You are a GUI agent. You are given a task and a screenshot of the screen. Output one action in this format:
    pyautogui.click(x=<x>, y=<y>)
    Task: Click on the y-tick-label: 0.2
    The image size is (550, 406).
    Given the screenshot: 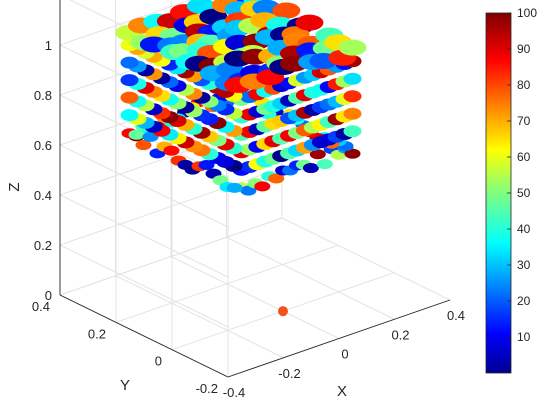 What is the action you would take?
    pyautogui.click(x=97, y=333)
    